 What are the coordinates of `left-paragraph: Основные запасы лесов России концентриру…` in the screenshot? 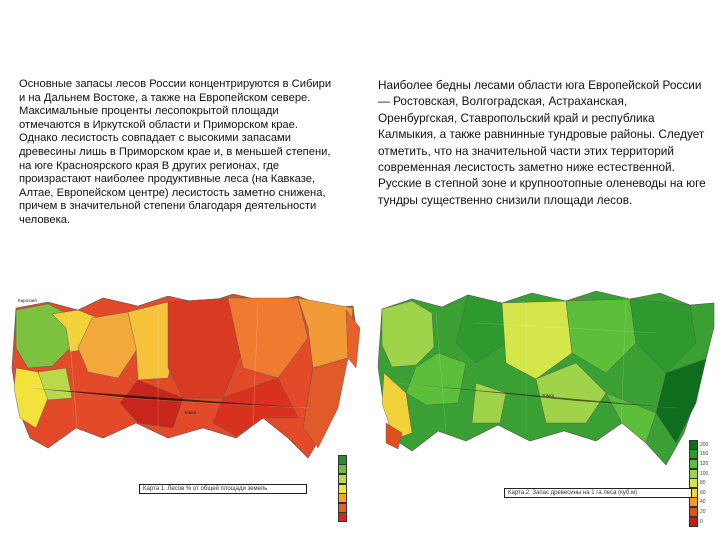 It's located at (175, 152).